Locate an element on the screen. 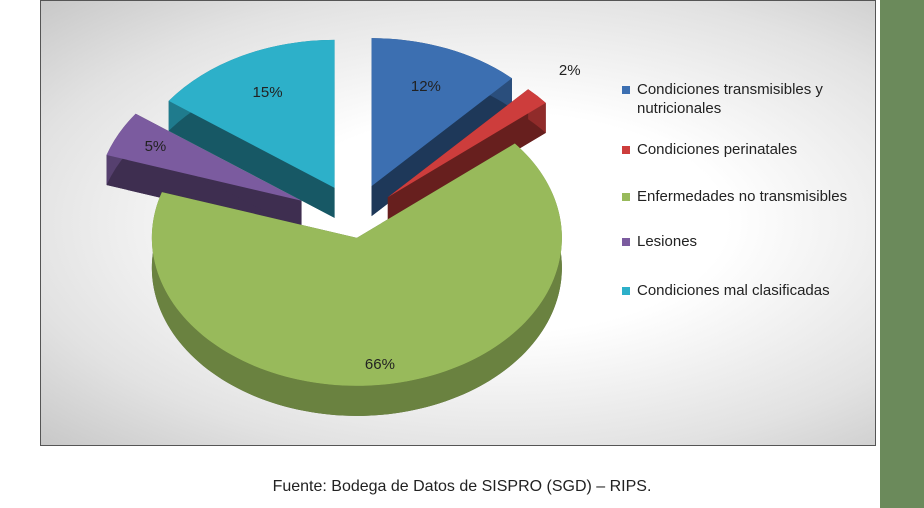 The height and width of the screenshot is (508, 924). side-strip is located at coordinates (902, 254).